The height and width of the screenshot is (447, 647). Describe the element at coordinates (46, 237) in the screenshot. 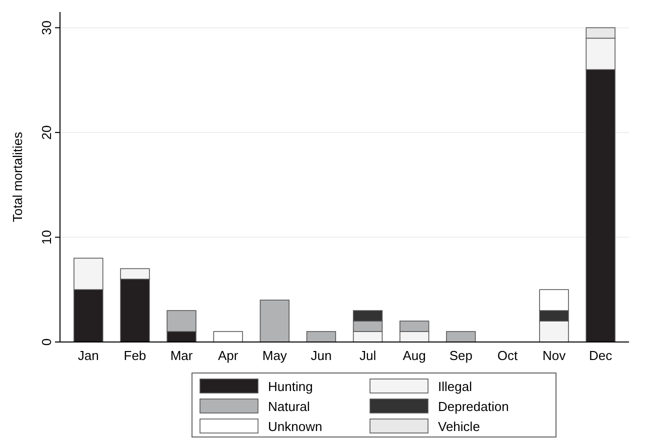

I see `y-tick-label: 10` at that location.